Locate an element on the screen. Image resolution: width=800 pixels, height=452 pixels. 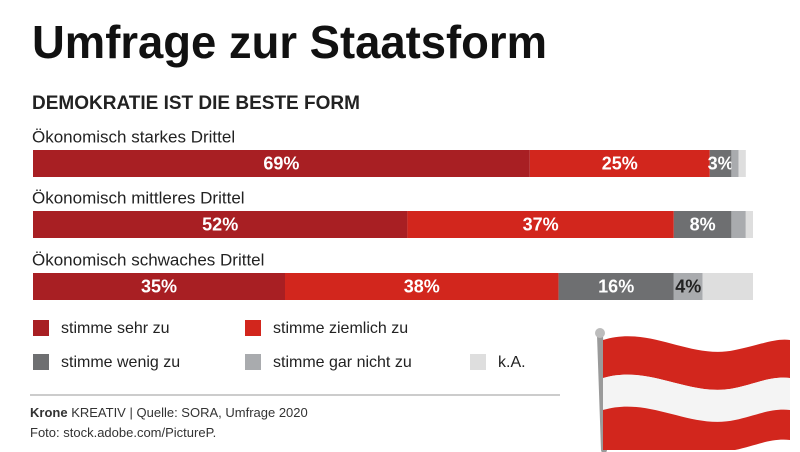
data-label: 38% is located at coordinates (422, 286).